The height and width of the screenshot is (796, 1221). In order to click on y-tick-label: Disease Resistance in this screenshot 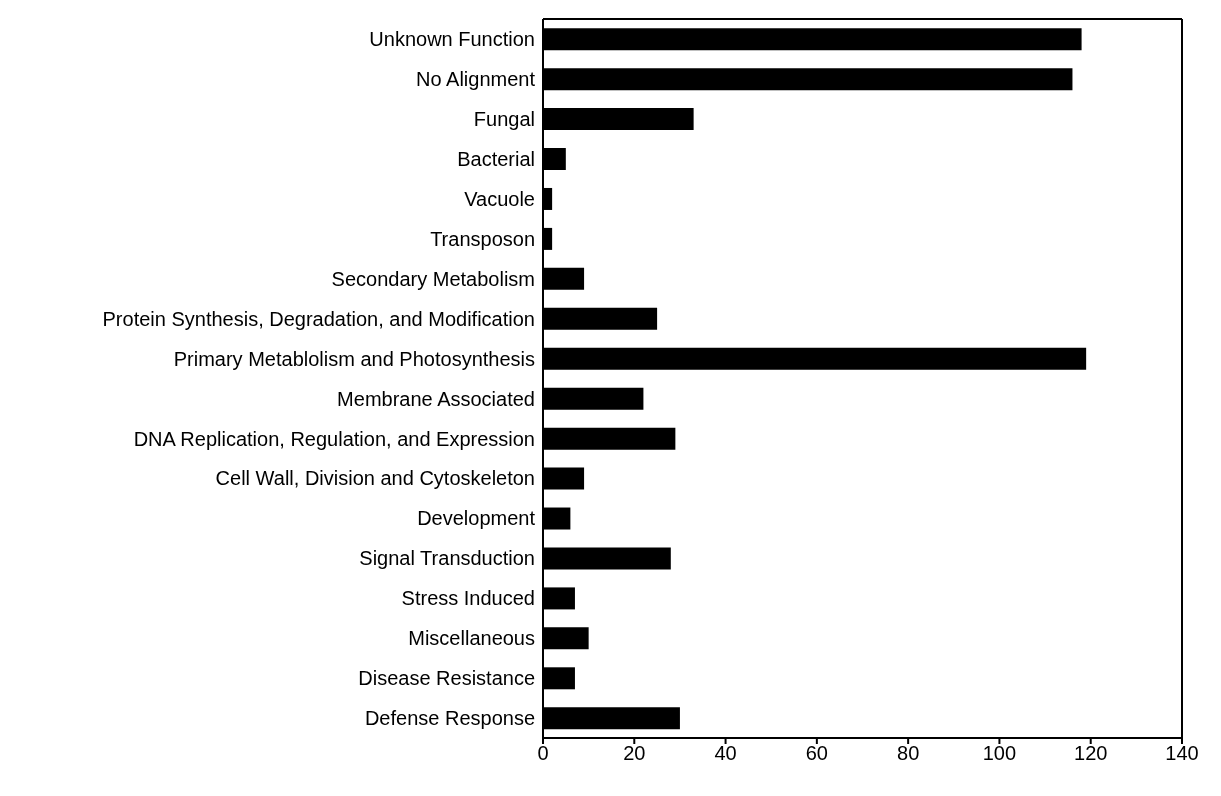, I will do `click(446, 678)`.